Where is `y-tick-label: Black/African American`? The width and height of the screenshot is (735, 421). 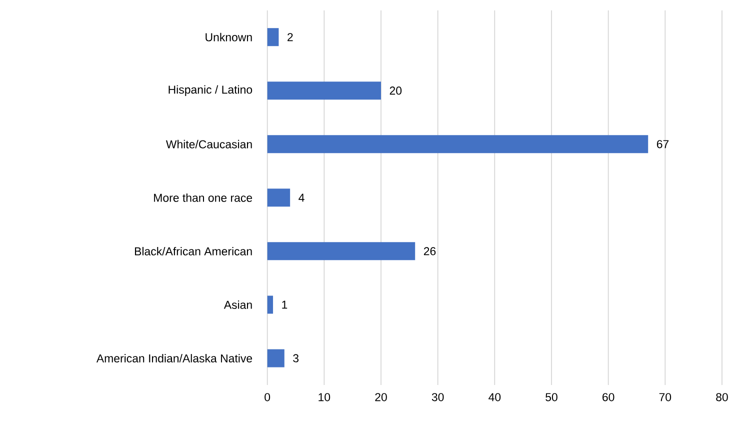
y-tick-label: Black/African American is located at coordinates (193, 251).